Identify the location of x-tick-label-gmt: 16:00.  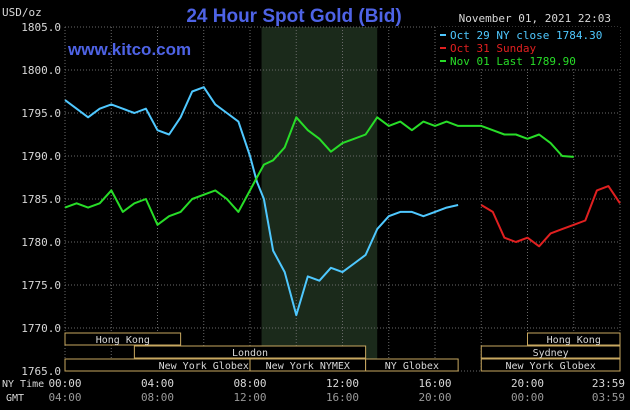
(342, 397).